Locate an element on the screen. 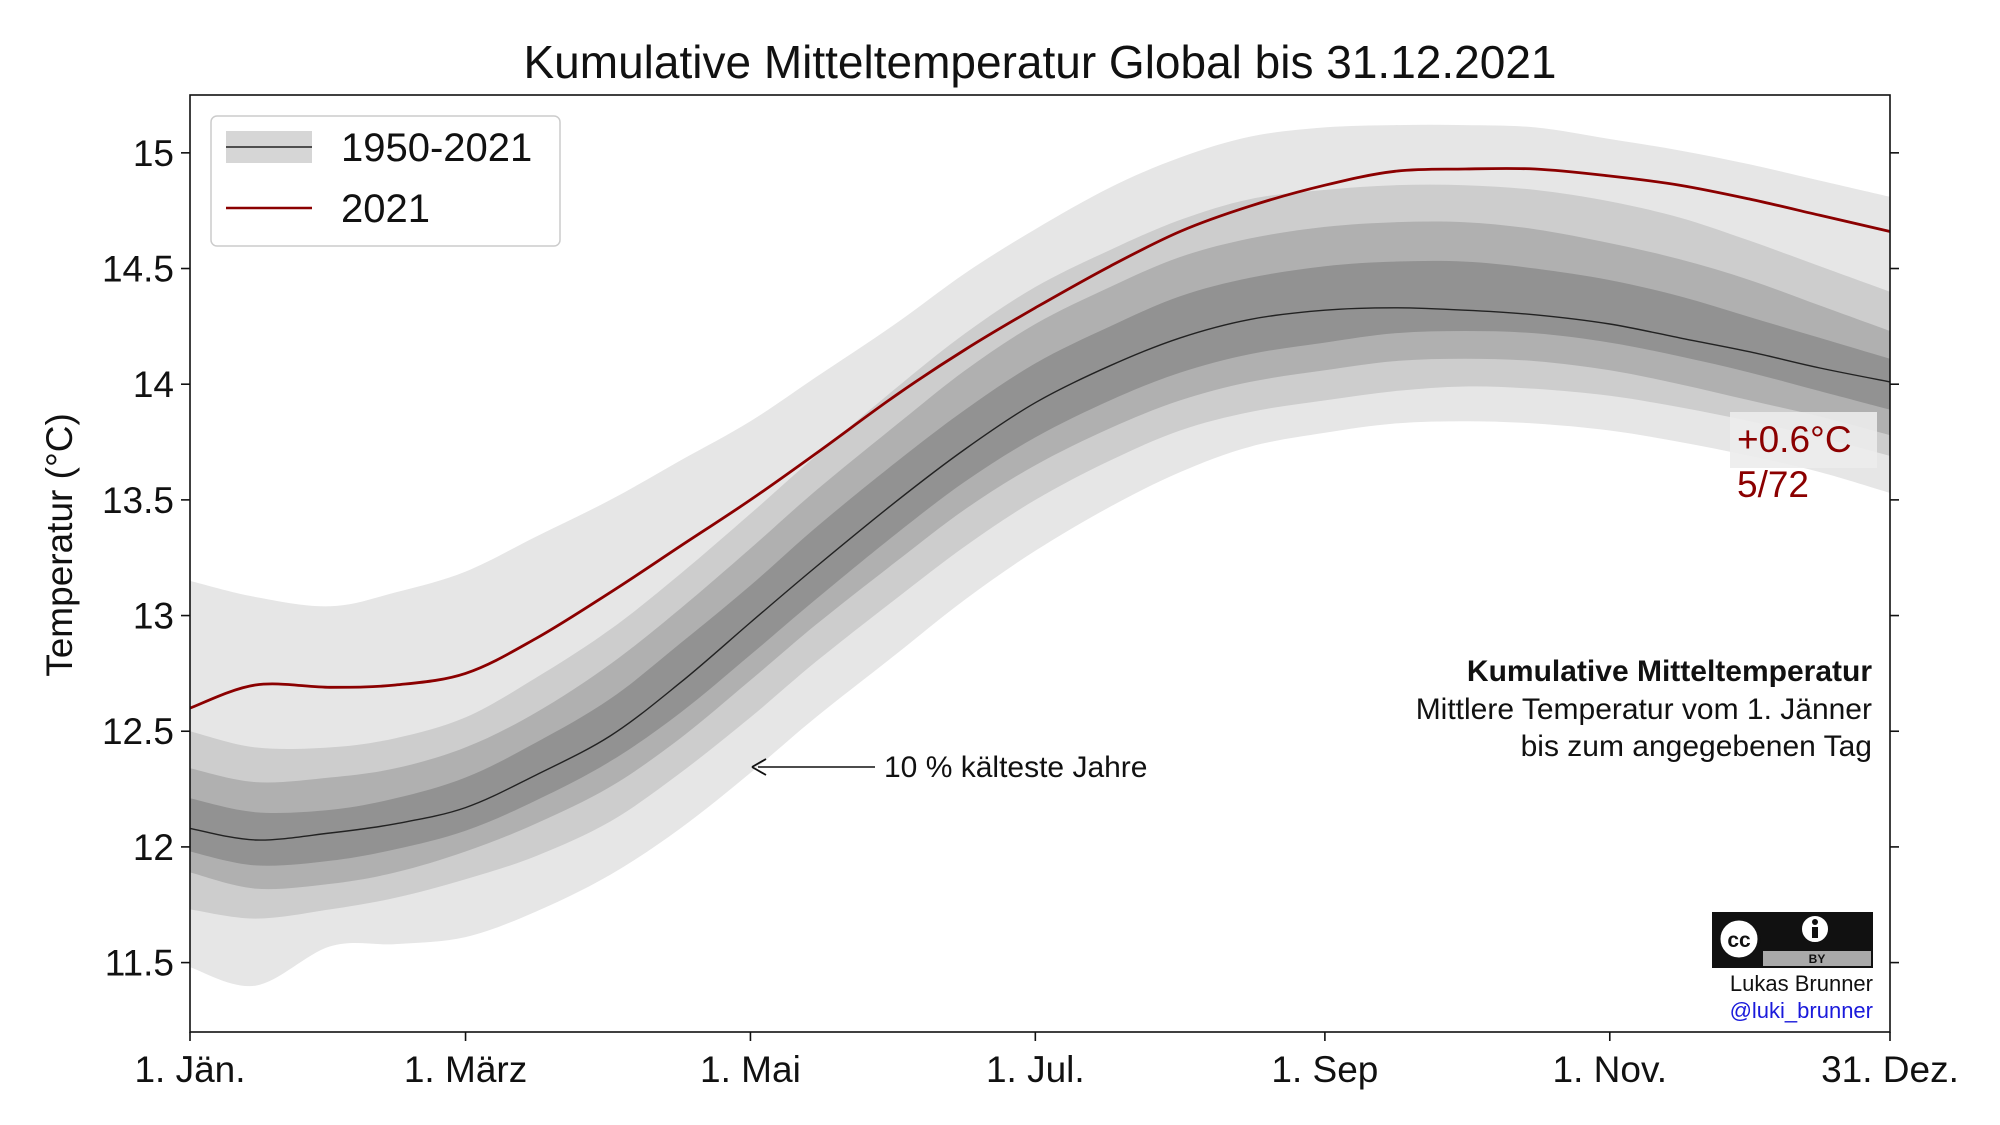 The image size is (2000, 1125). person-icon-head is located at coordinates (1815, 922).